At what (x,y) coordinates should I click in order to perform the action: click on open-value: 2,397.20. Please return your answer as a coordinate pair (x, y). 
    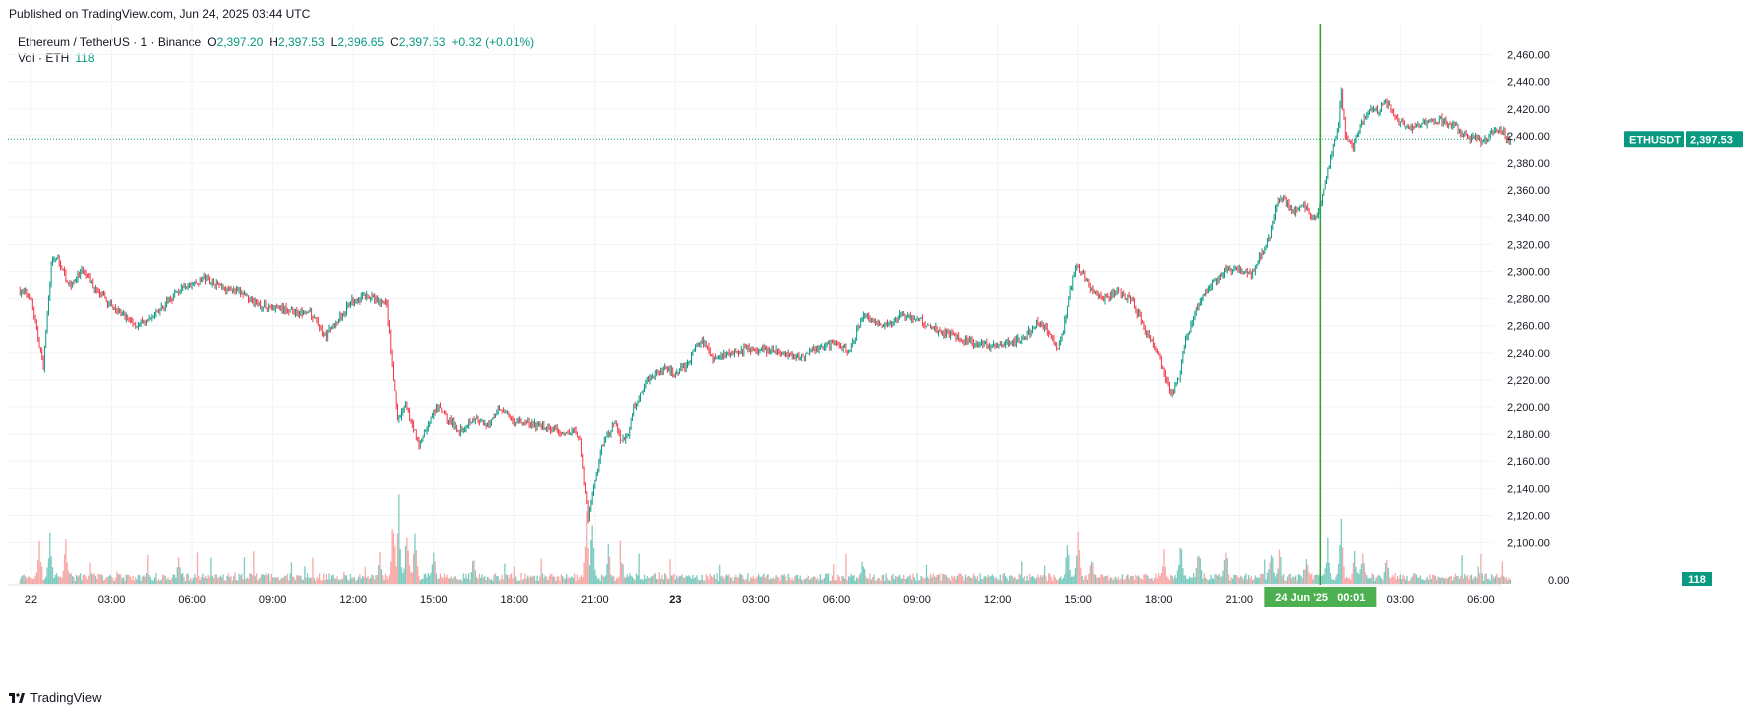
    Looking at the image, I should click on (240, 42).